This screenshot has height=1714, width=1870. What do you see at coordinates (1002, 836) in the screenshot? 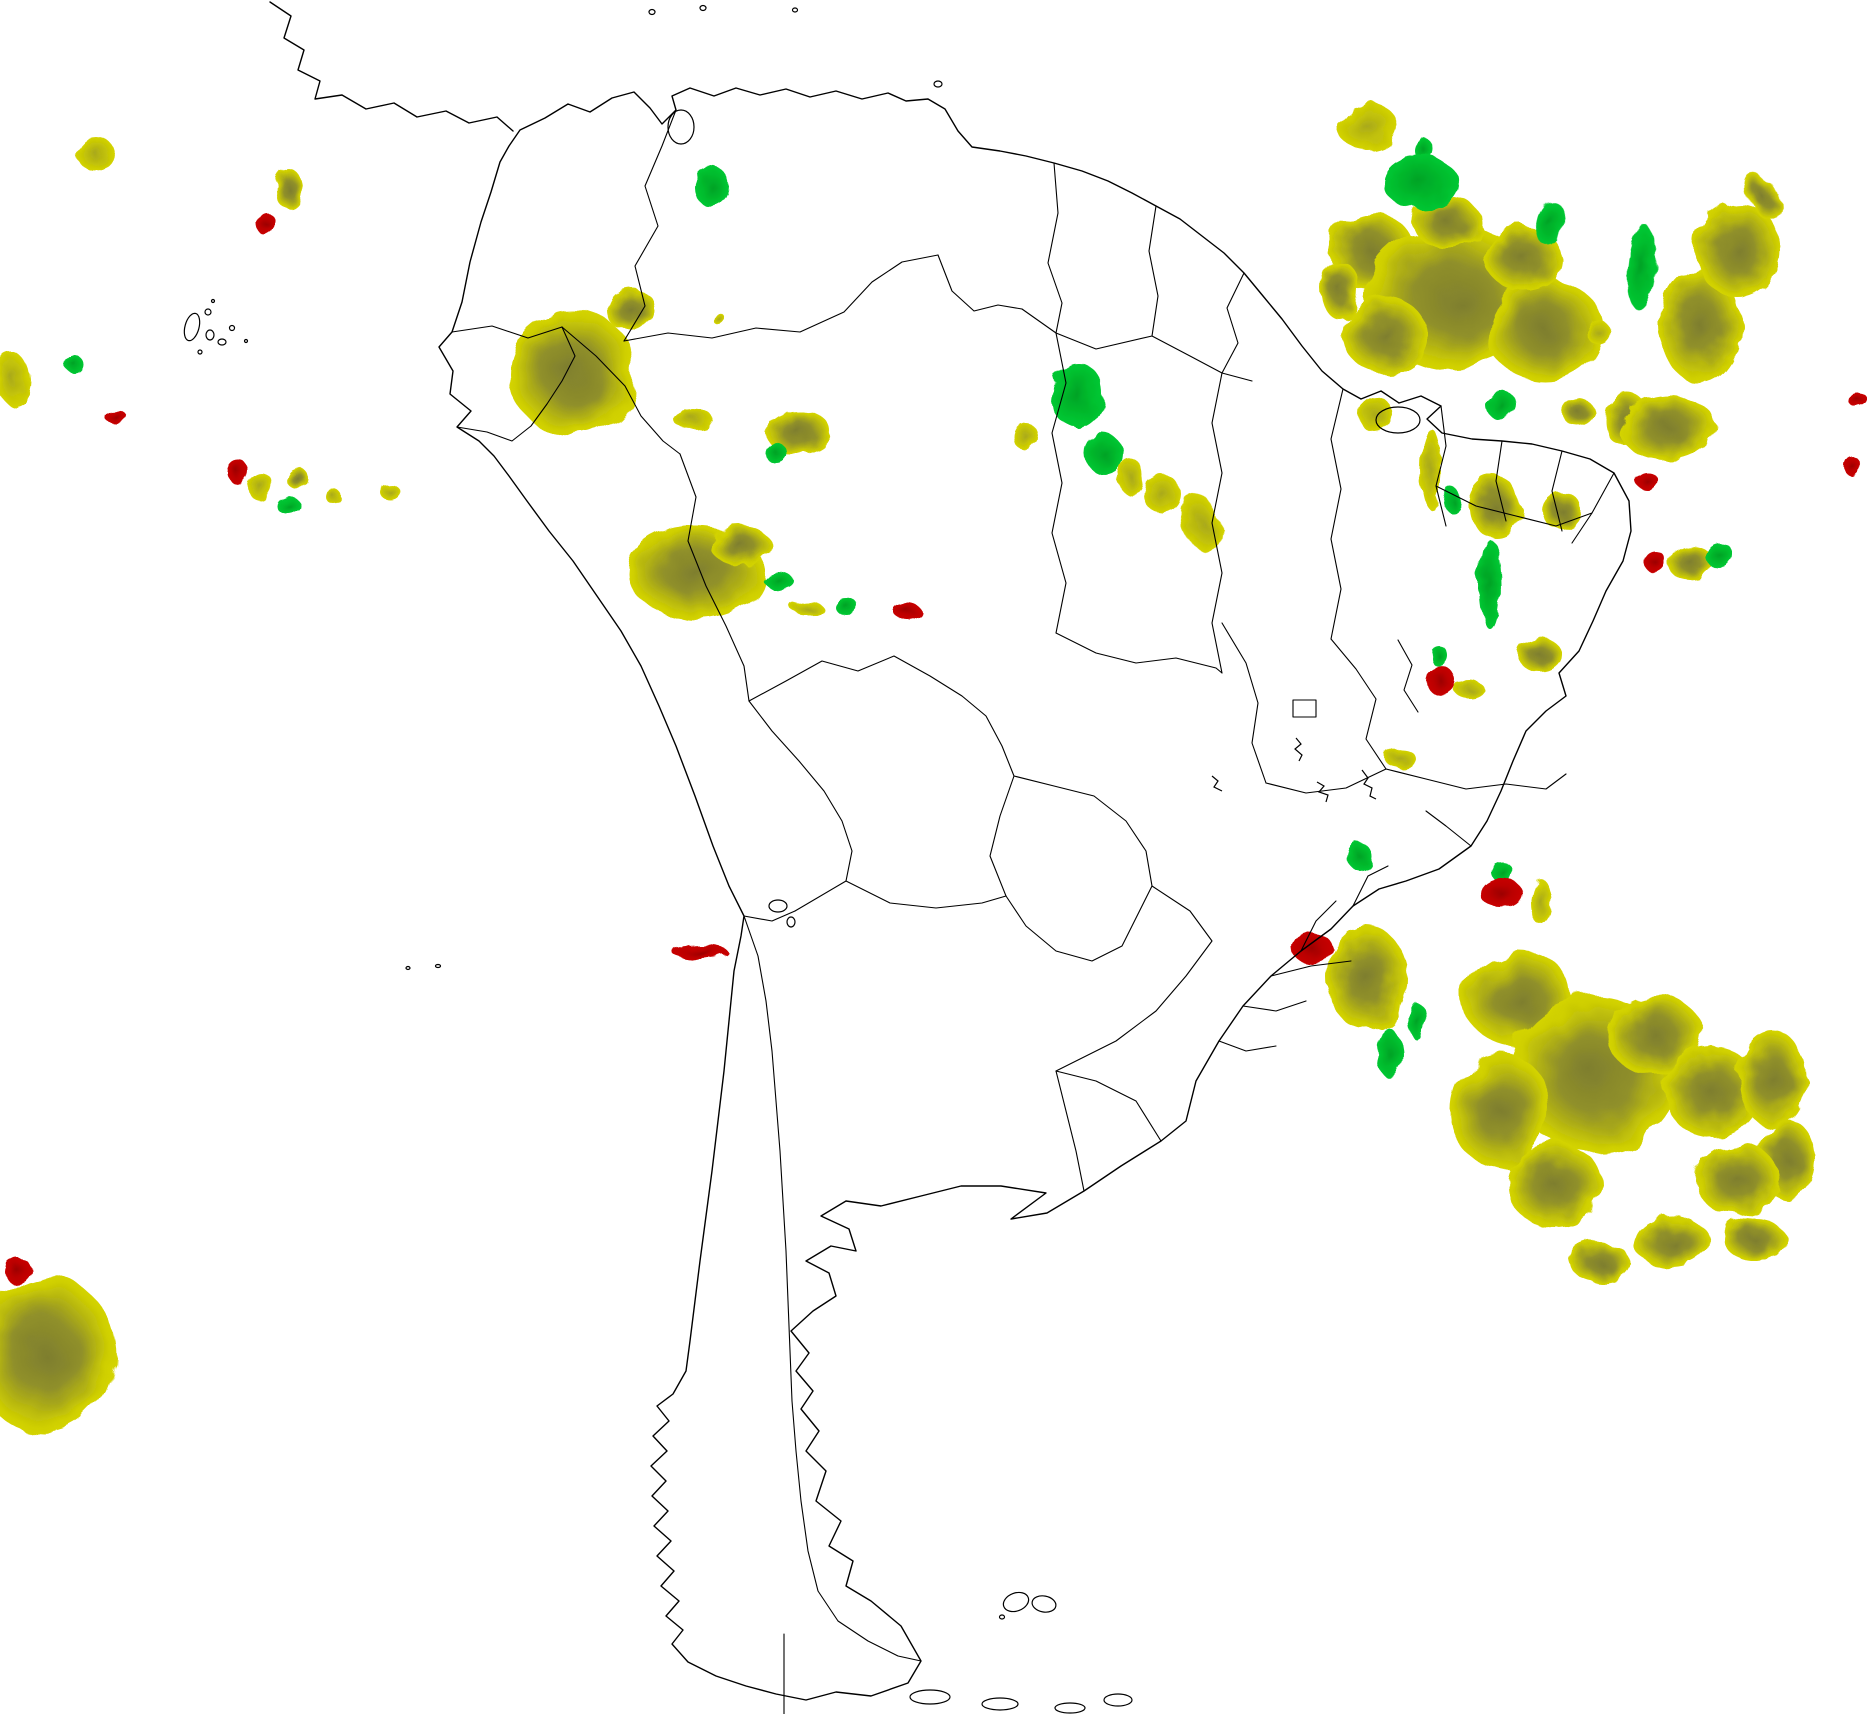
I see `border-paraguay-west` at bounding box center [1002, 836].